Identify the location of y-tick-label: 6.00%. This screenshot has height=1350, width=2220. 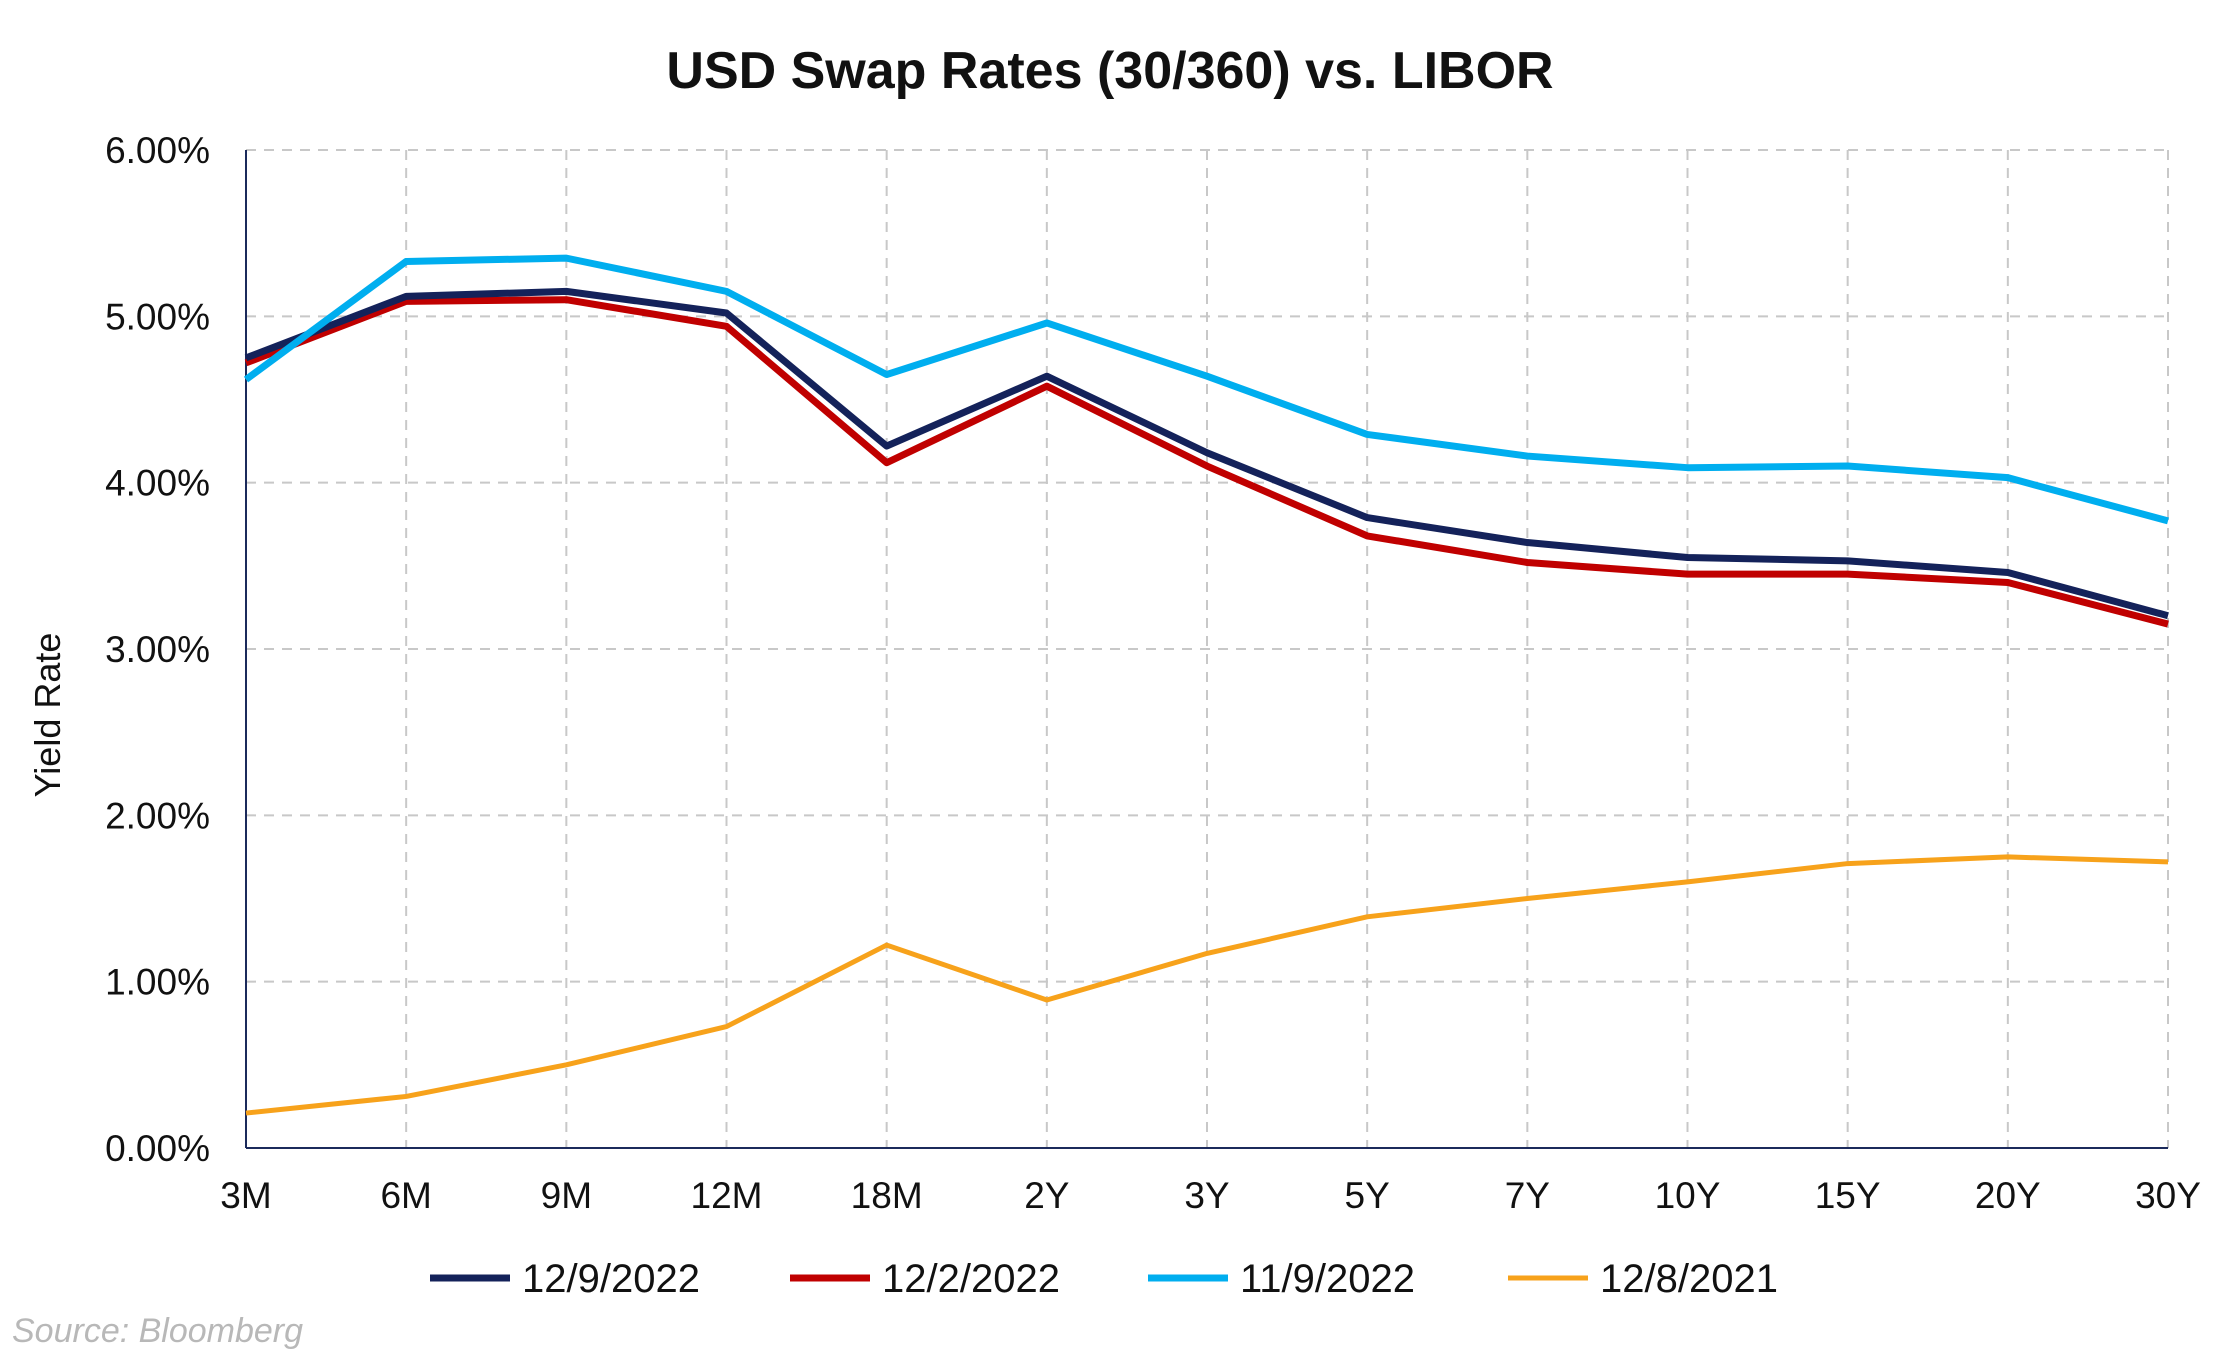
(157, 150).